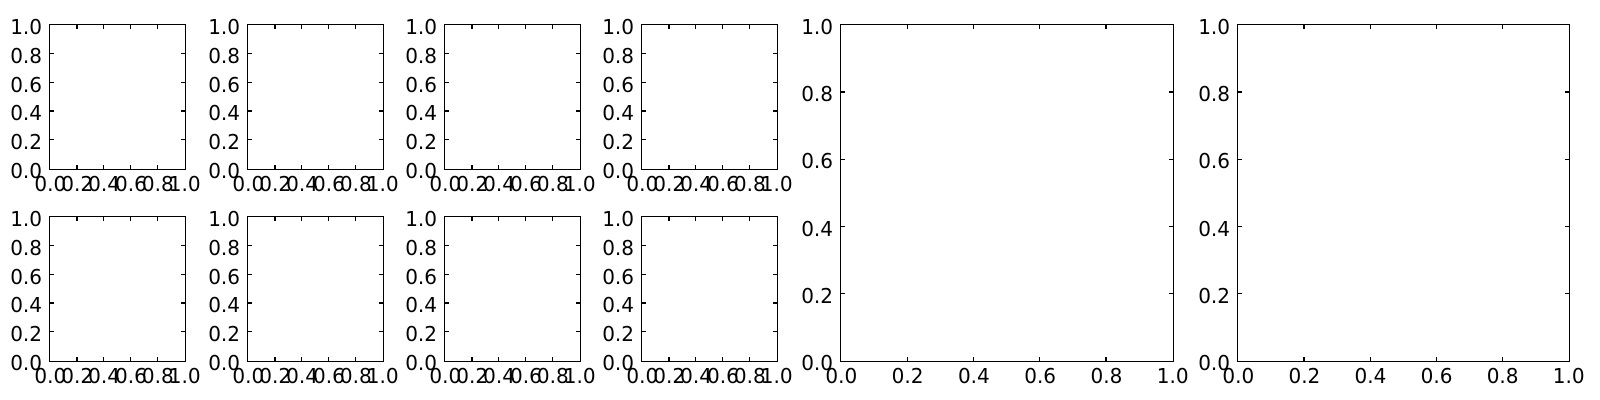 Image resolution: width=1600 pixels, height=400 pixels. I want to click on subplot-r1c2-xtick-label: 0.0, so click(248, 184).